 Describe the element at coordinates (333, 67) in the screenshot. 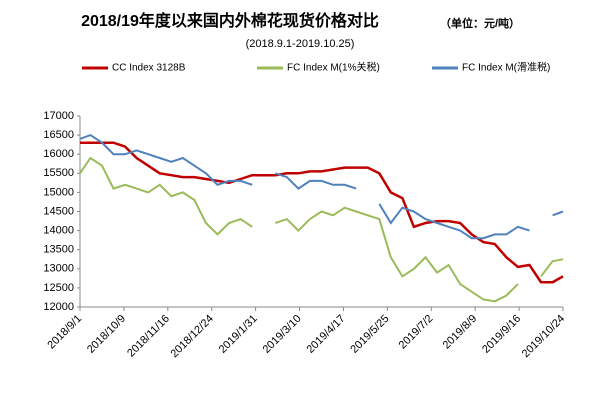

I see `legend-label: FC Index M(1%关税)` at that location.